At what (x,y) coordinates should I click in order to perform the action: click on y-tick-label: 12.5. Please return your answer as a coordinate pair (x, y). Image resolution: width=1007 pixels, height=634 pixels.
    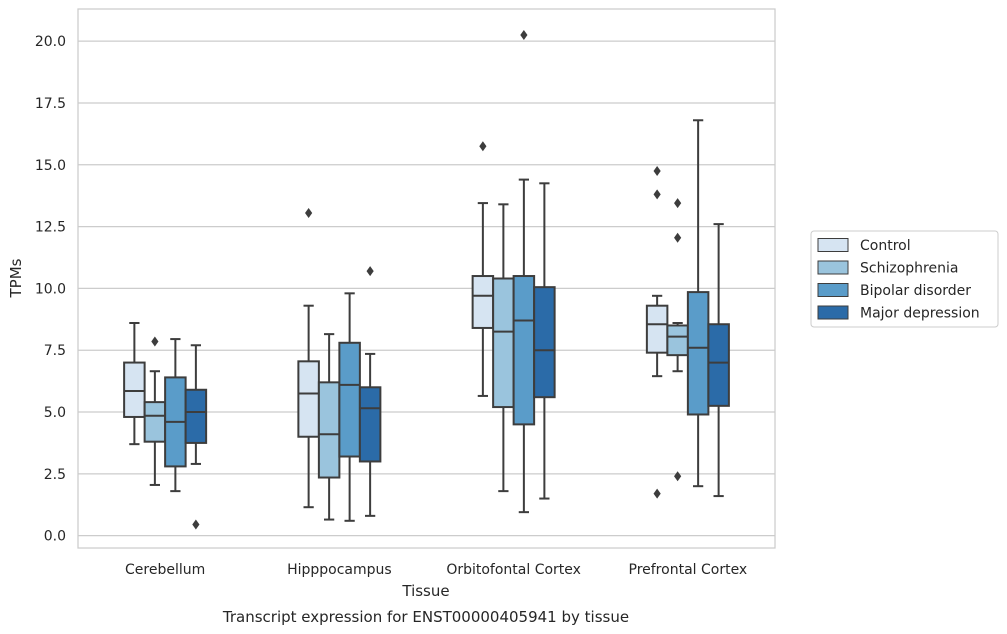
    Looking at the image, I should click on (50, 228).